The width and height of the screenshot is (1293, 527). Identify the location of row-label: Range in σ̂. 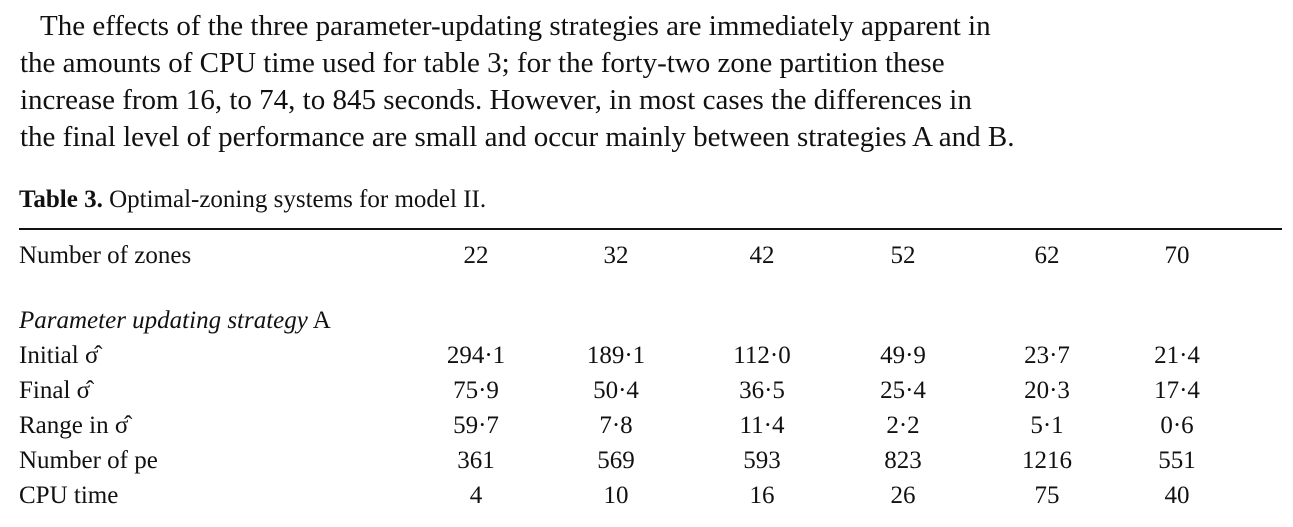
(74, 425).